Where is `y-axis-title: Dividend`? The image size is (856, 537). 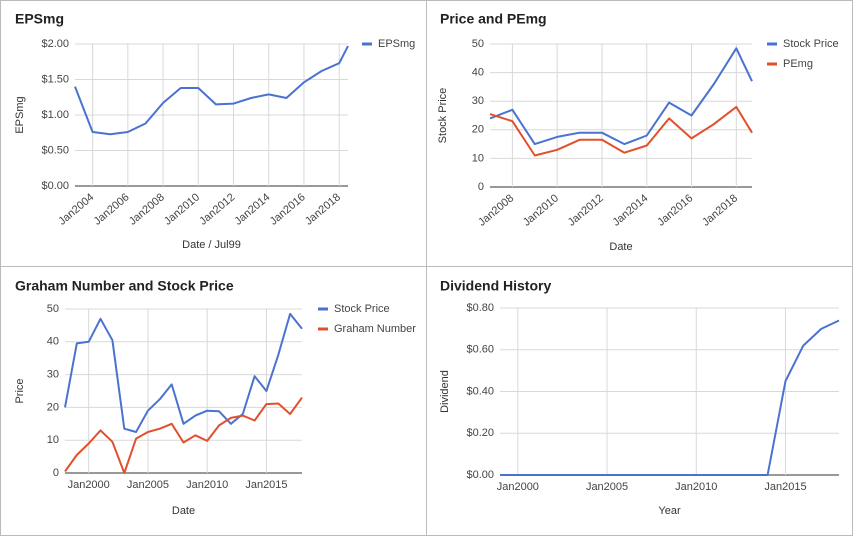 y-axis-title: Dividend is located at coordinates (445, 391).